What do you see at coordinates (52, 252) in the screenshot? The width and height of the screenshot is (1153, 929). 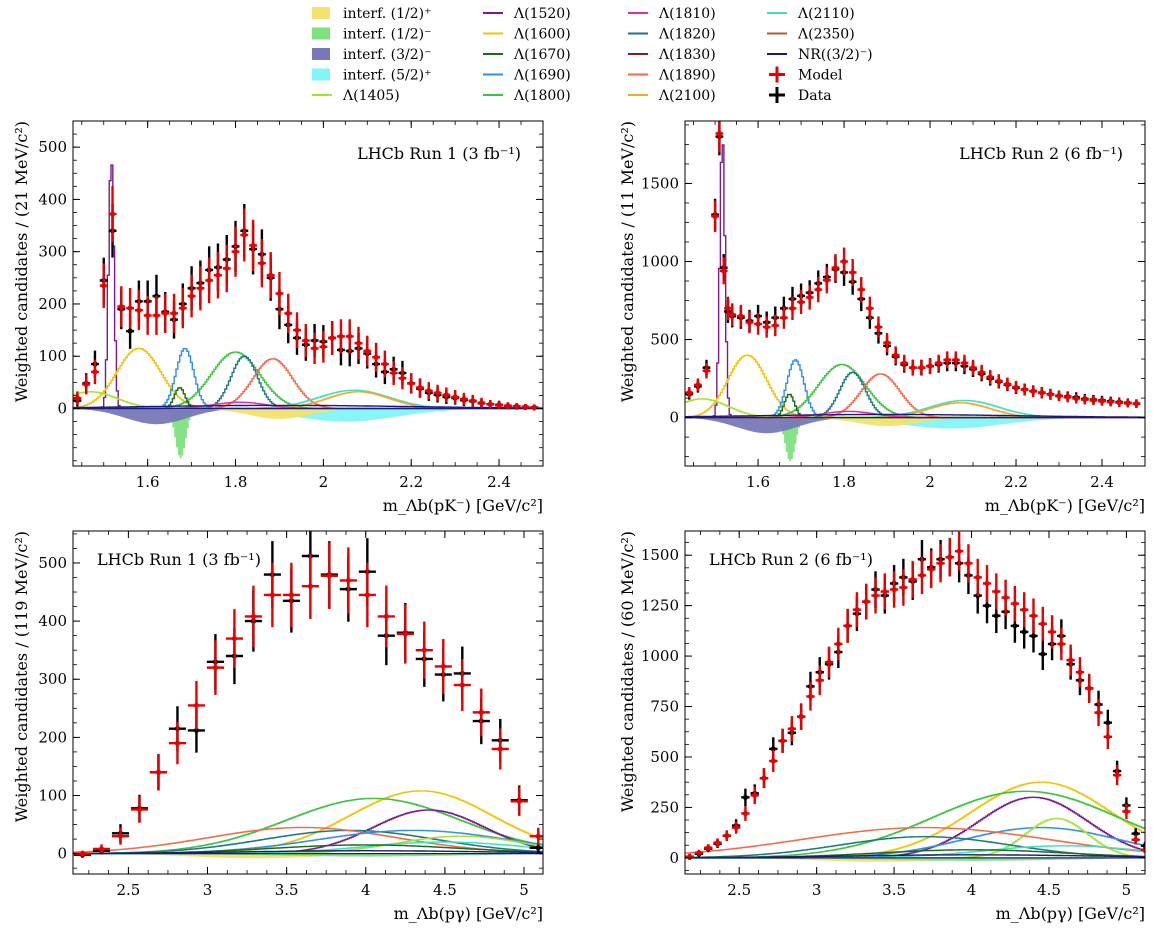 I see `y-tick-label: 300` at bounding box center [52, 252].